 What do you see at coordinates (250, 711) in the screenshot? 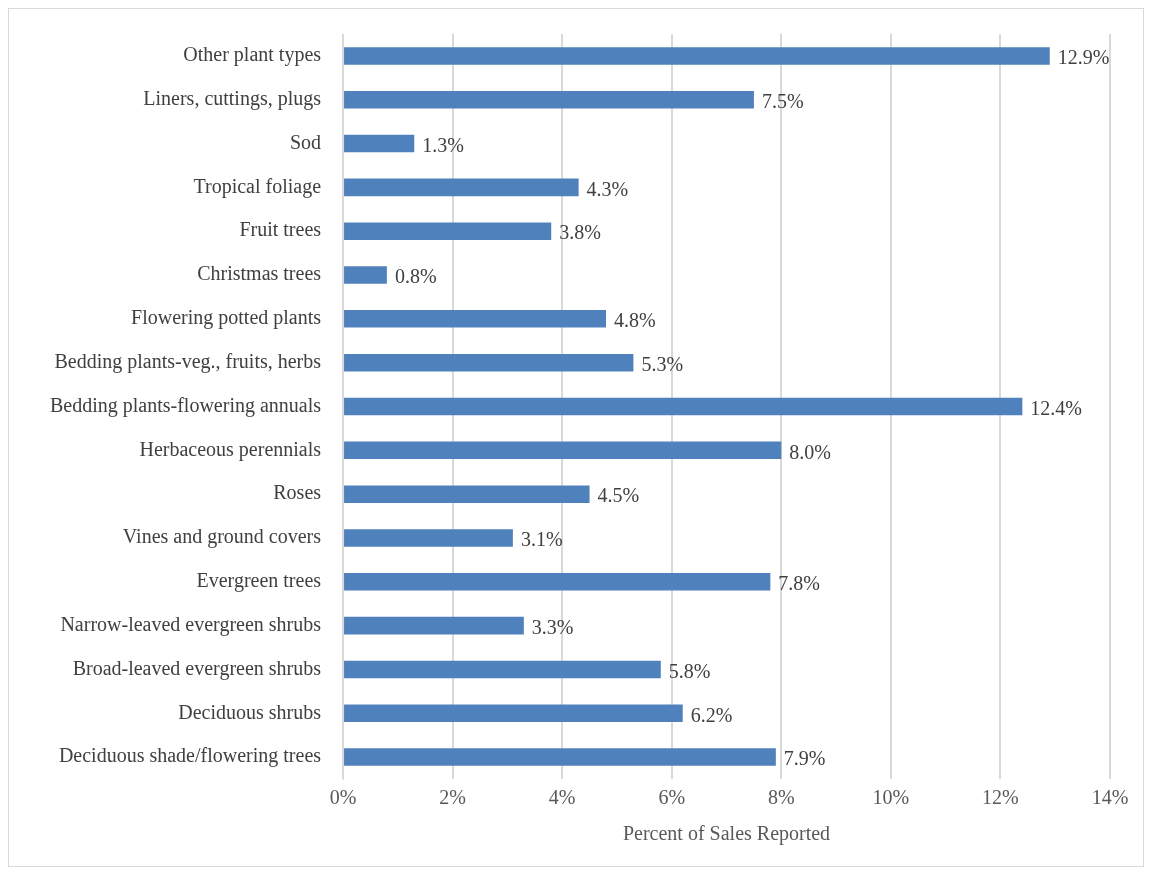
I see `y-tick-label: Deciduous shrubs` at bounding box center [250, 711].